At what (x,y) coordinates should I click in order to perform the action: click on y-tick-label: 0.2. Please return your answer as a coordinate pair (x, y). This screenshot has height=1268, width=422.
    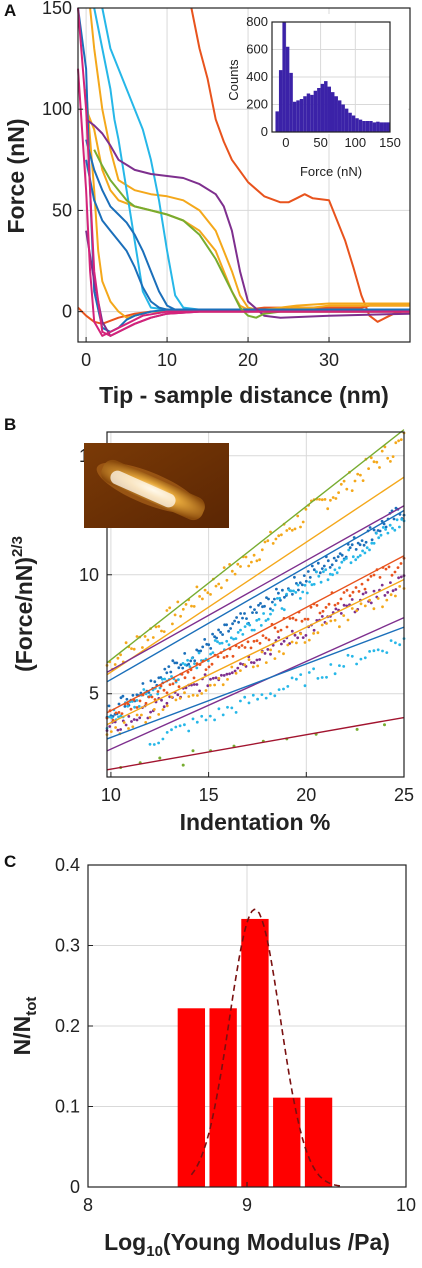
    Looking at the image, I should click on (67, 1026).